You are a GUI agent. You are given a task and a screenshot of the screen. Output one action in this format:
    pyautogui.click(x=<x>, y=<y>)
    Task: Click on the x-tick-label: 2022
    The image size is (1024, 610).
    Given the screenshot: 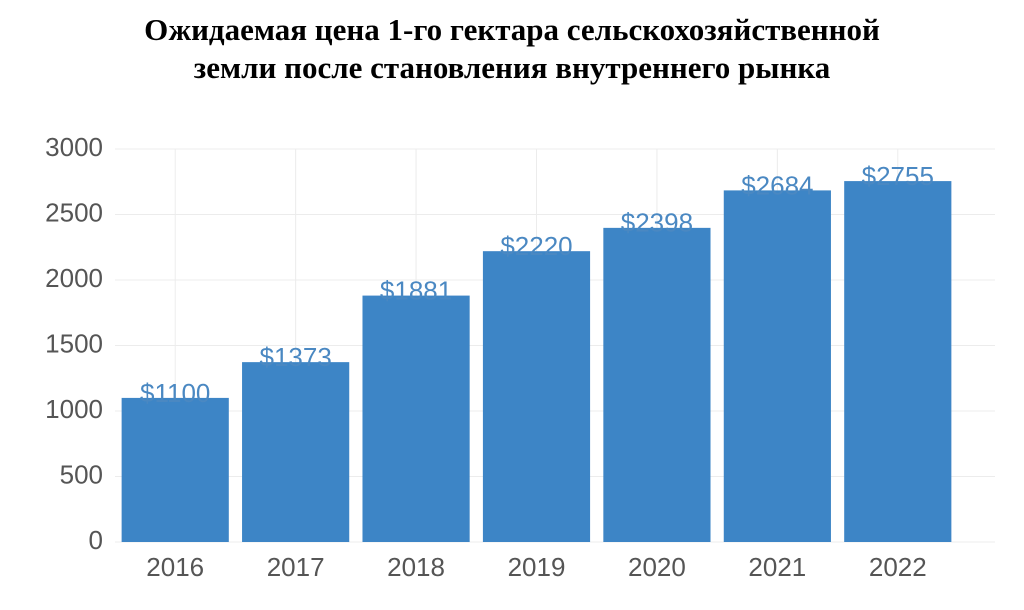 What is the action you would take?
    pyautogui.click(x=898, y=567)
    